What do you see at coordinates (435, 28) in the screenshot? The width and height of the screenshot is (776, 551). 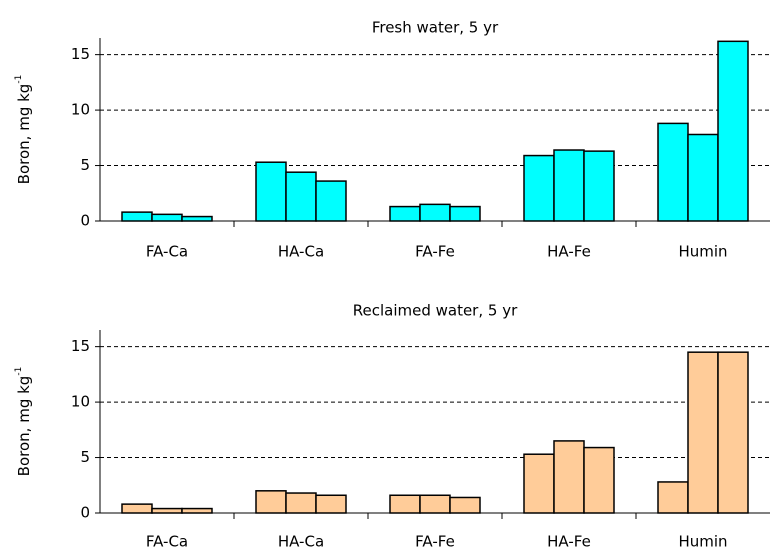 I see `chart-title: Fresh water, 5 yr` at bounding box center [435, 28].